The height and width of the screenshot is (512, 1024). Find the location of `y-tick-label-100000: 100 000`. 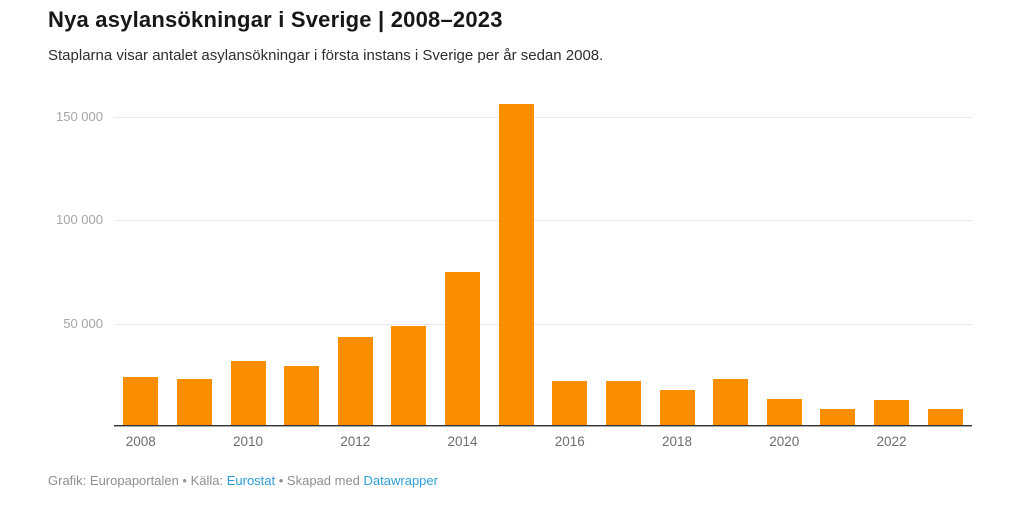

y-tick-label-100000: 100 000 is located at coordinates (79, 219).